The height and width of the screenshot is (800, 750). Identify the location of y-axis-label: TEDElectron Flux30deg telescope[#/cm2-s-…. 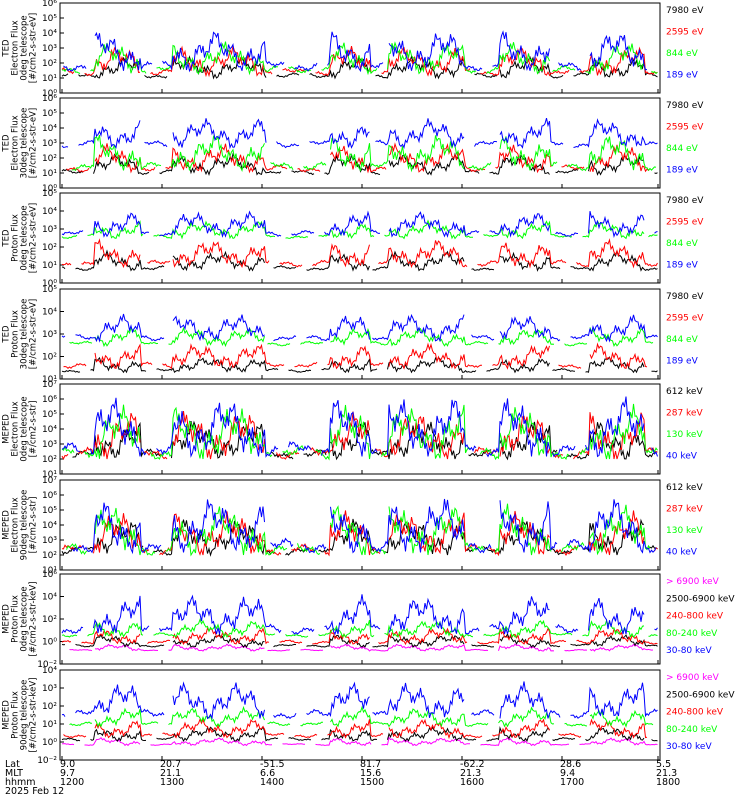
(20, 143).